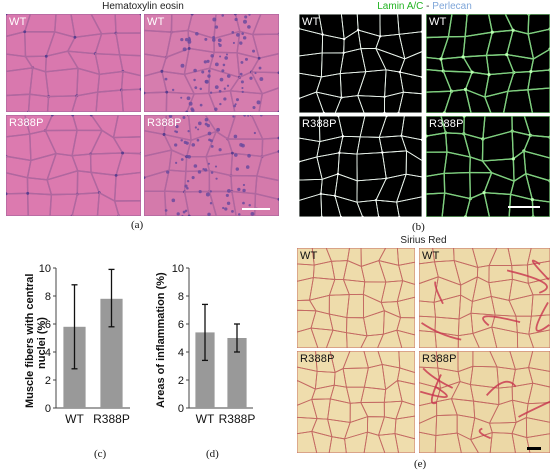 The width and height of the screenshot is (550, 472). What do you see at coordinates (181, 325) in the screenshot?
I see `chart-d-y-tick-label: 6` at bounding box center [181, 325].